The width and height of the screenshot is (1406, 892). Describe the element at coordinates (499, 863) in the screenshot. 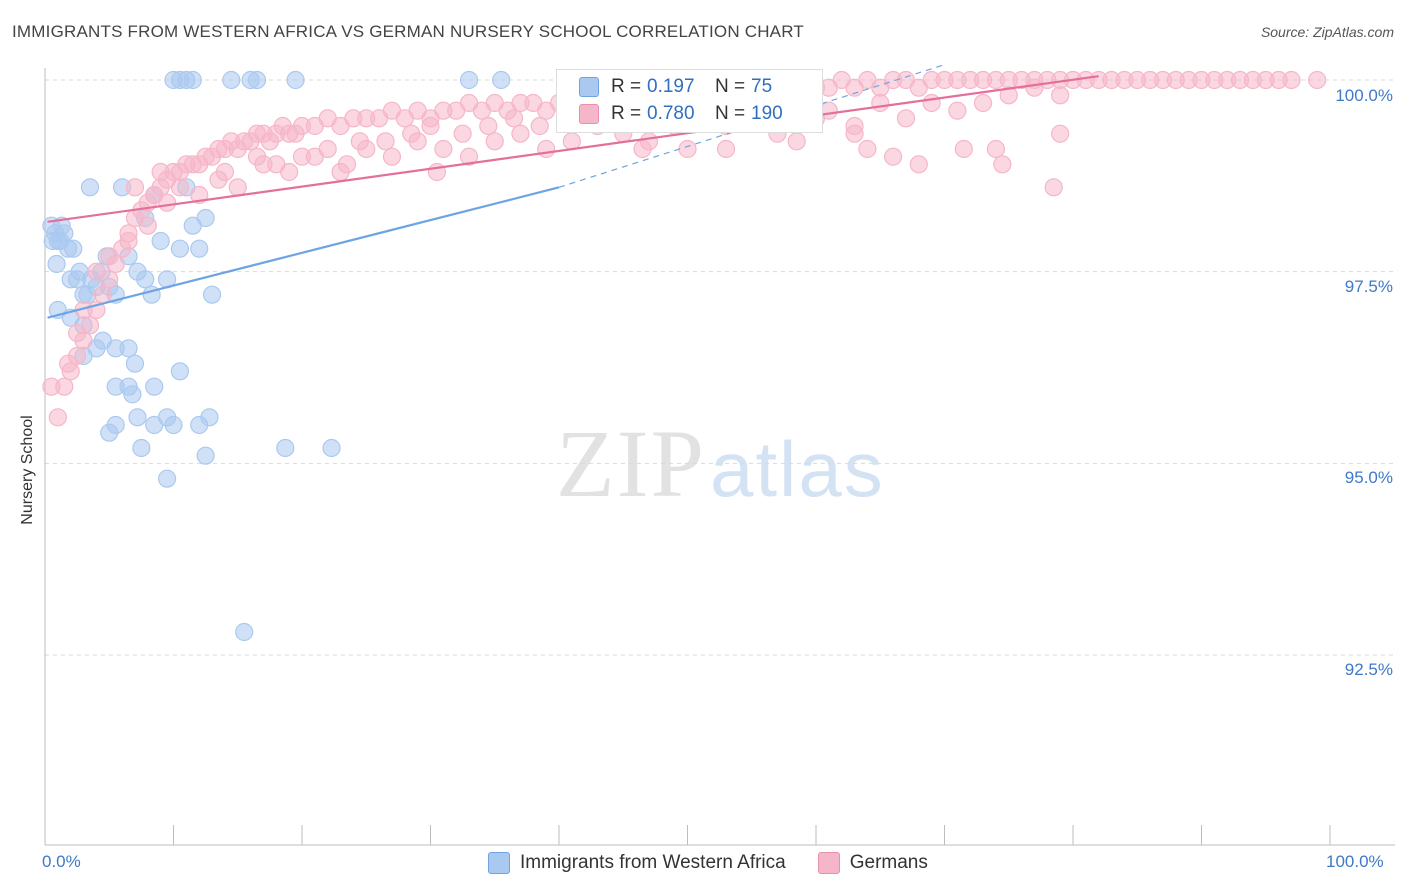

I see `legend-swatch-western-africa` at that location.